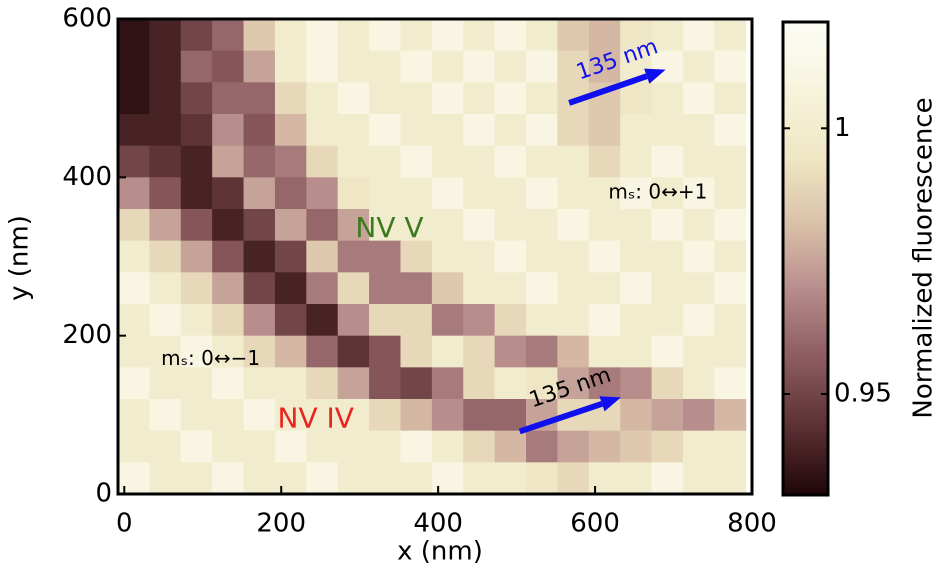 The height and width of the screenshot is (578, 940). Describe the element at coordinates (924, 257) in the screenshot. I see `colorbar-label: Normalized fluorescence` at that location.